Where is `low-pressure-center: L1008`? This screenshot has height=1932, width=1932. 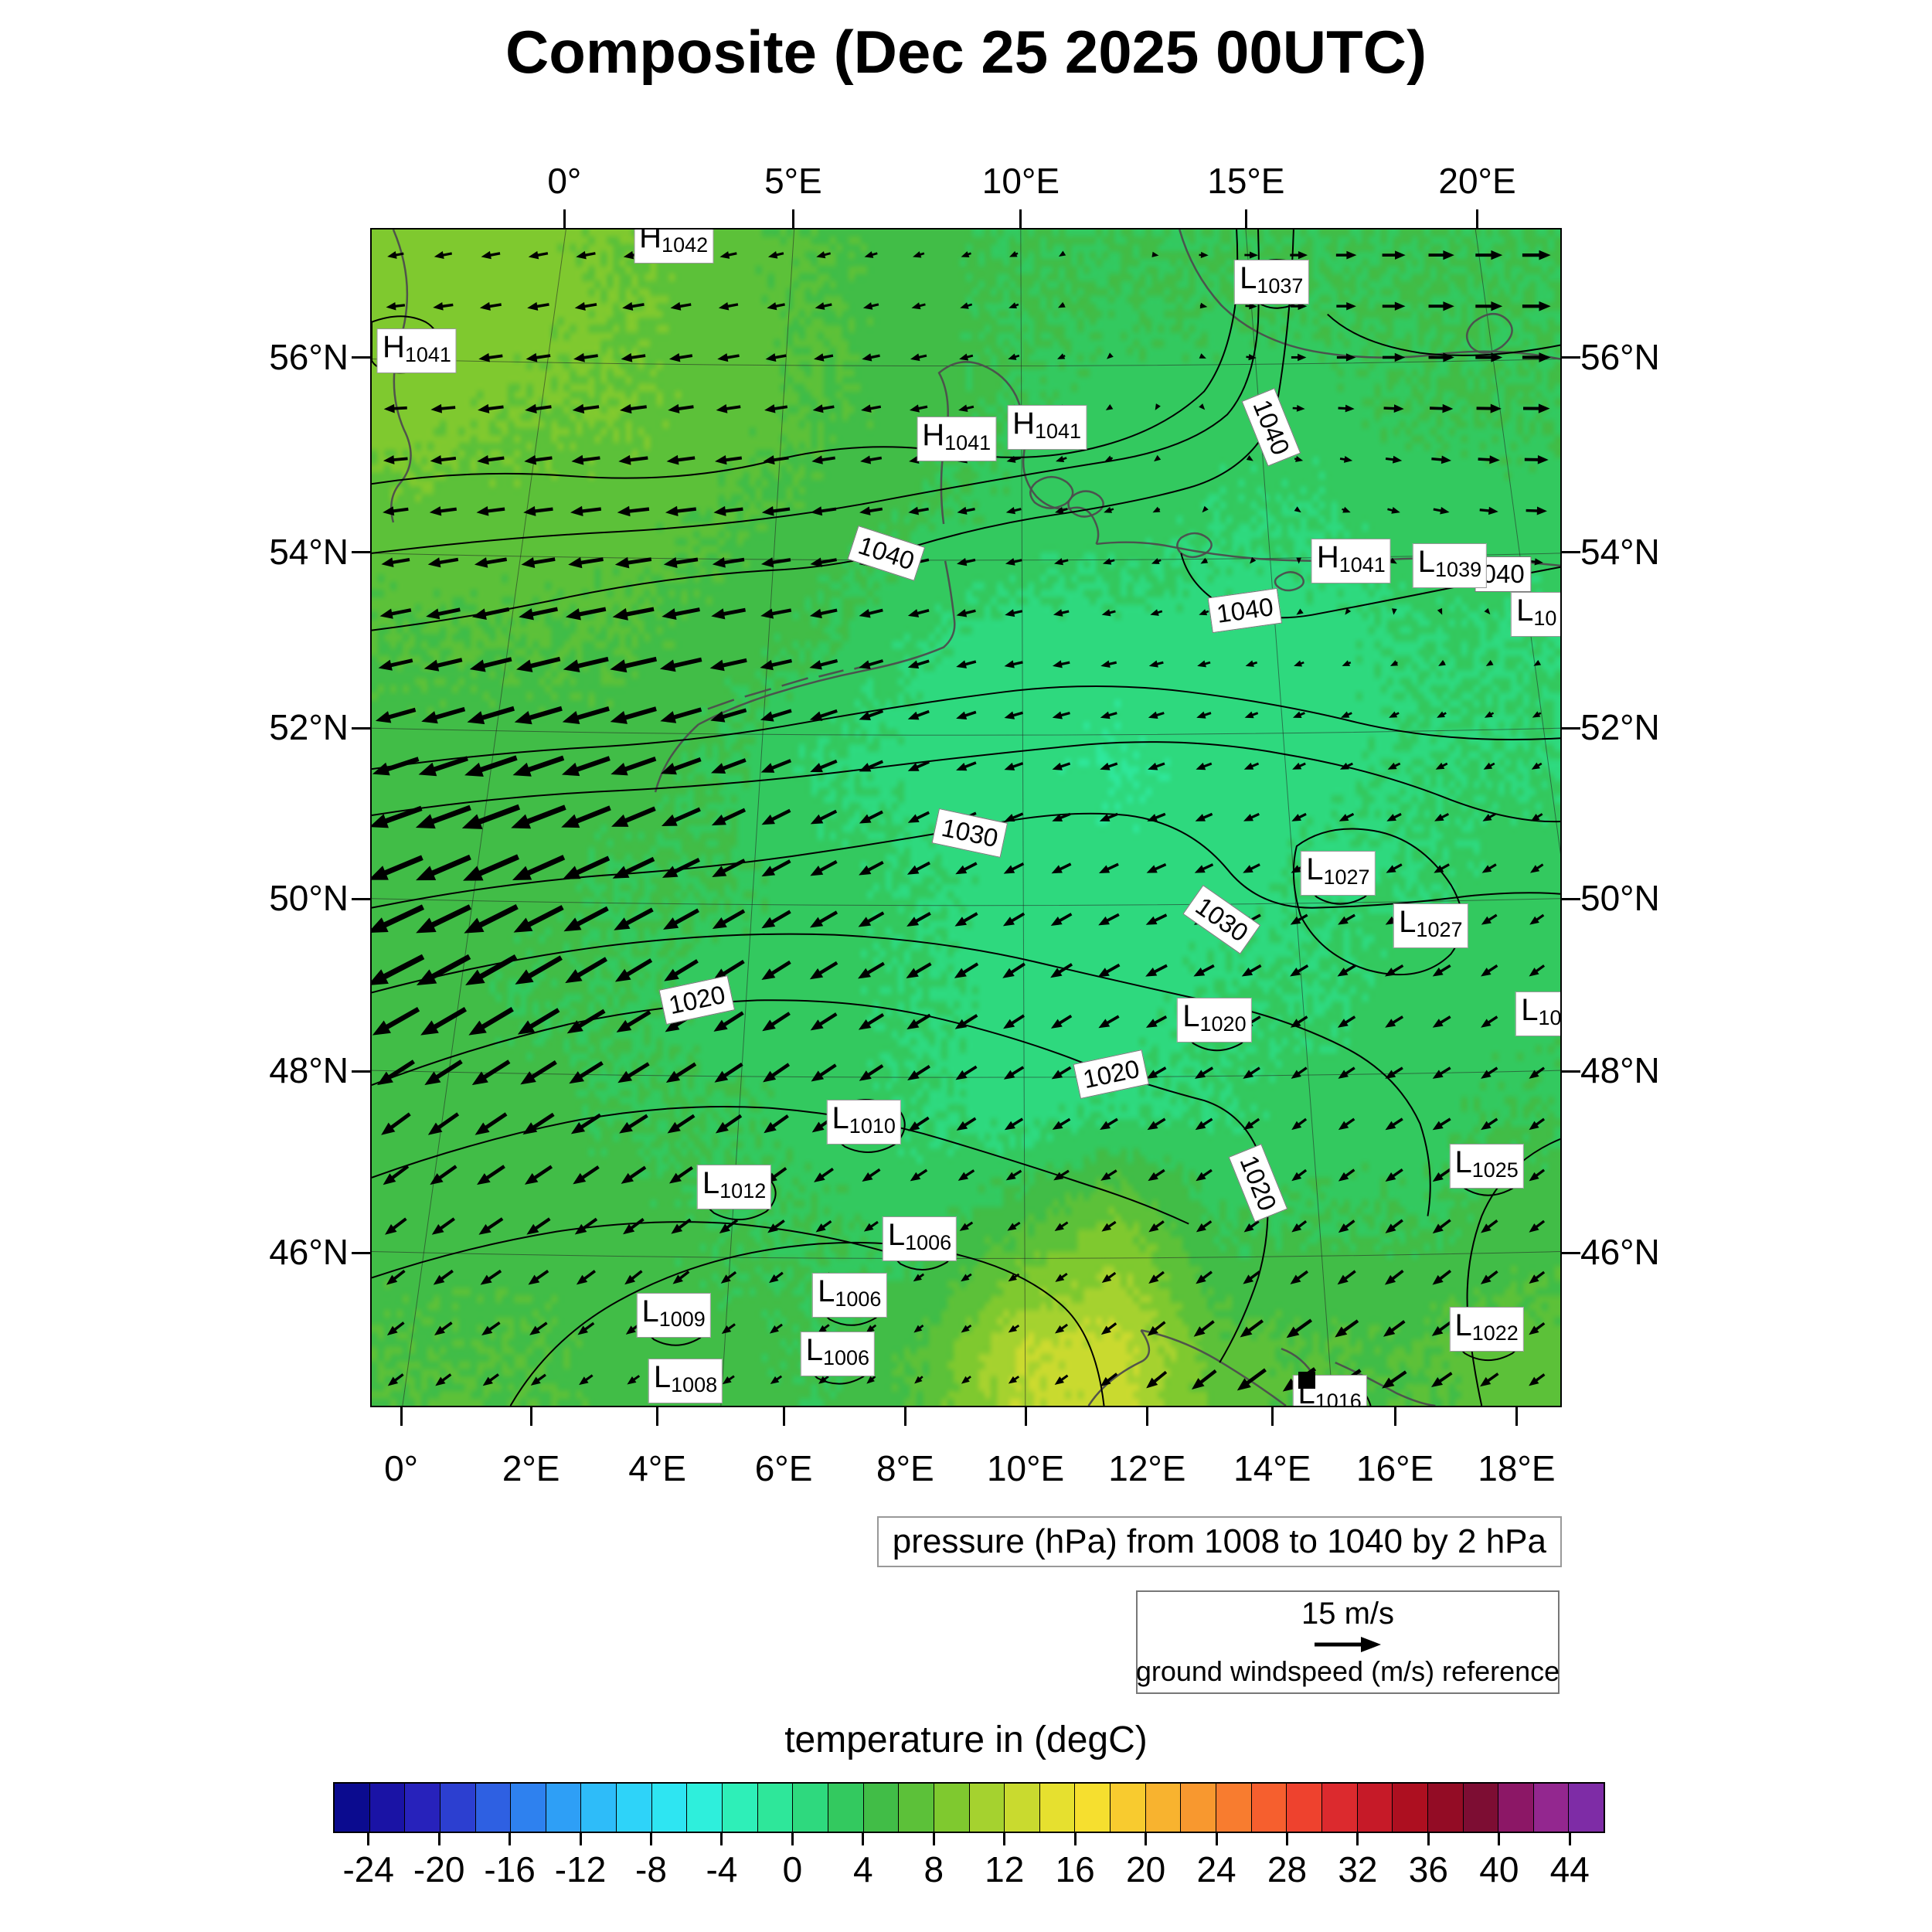
low-pressure-center: L1008 is located at coordinates (685, 1382).